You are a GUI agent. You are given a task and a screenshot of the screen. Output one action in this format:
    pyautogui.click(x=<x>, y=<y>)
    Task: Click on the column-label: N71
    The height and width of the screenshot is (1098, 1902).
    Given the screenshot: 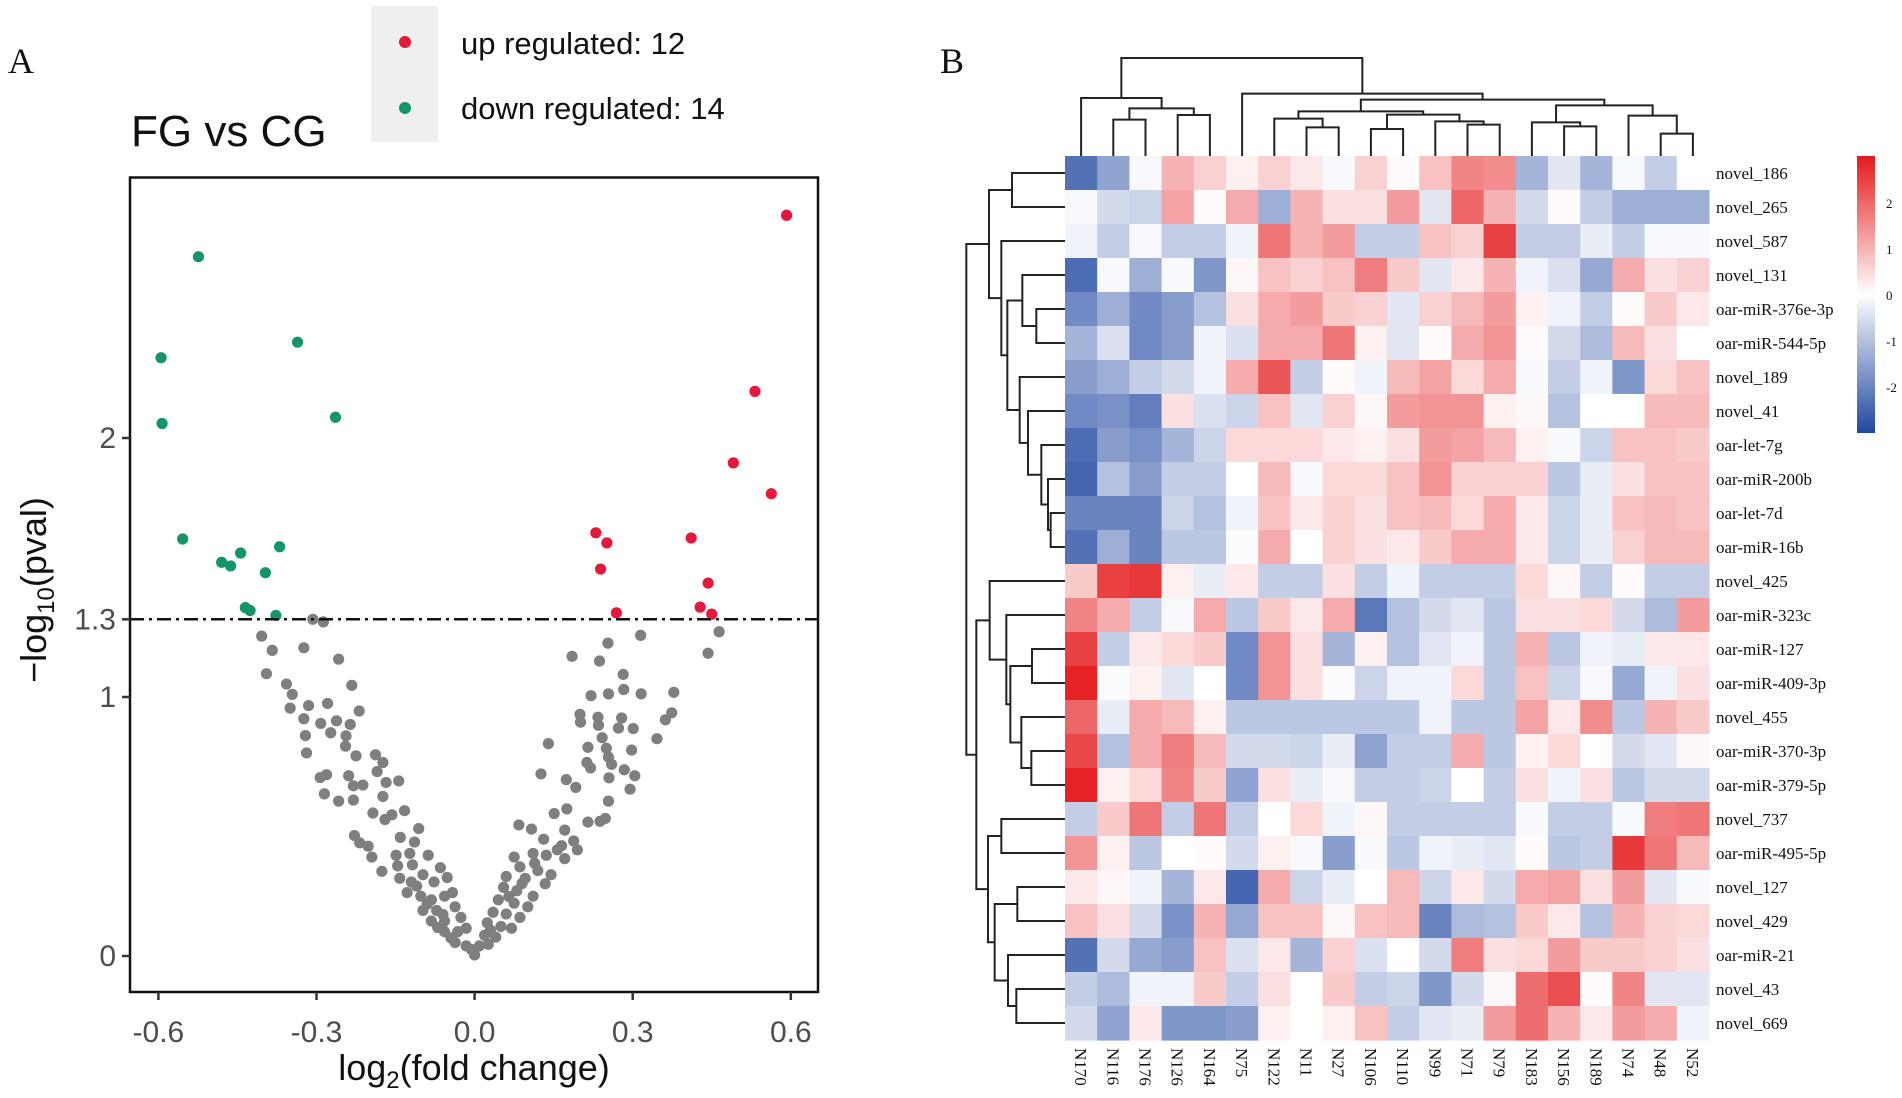 What is the action you would take?
    pyautogui.click(x=1467, y=1062)
    